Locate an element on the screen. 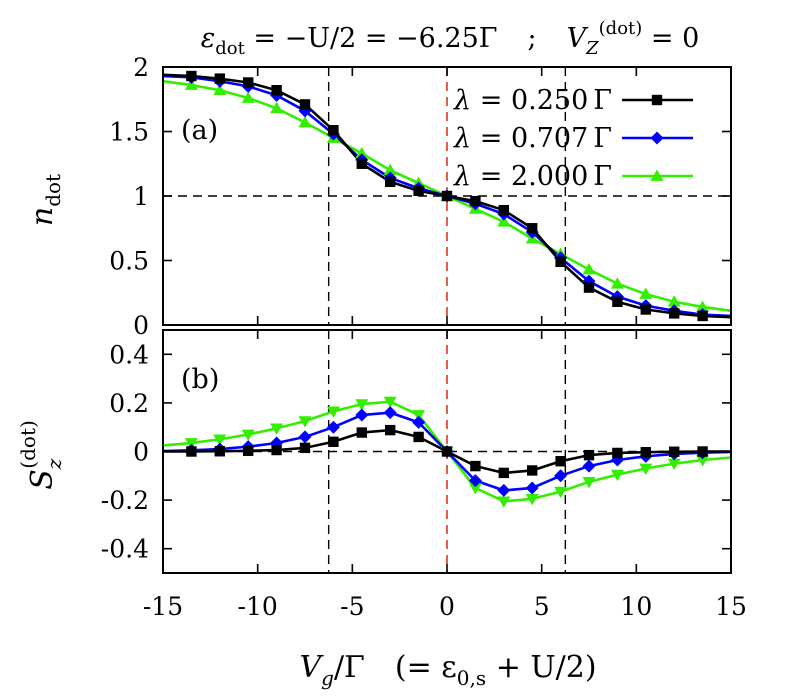 Image resolution: width=788 pixels, height=696 pixels. ylabel-a-sub: dot is located at coordinates (53, 190).